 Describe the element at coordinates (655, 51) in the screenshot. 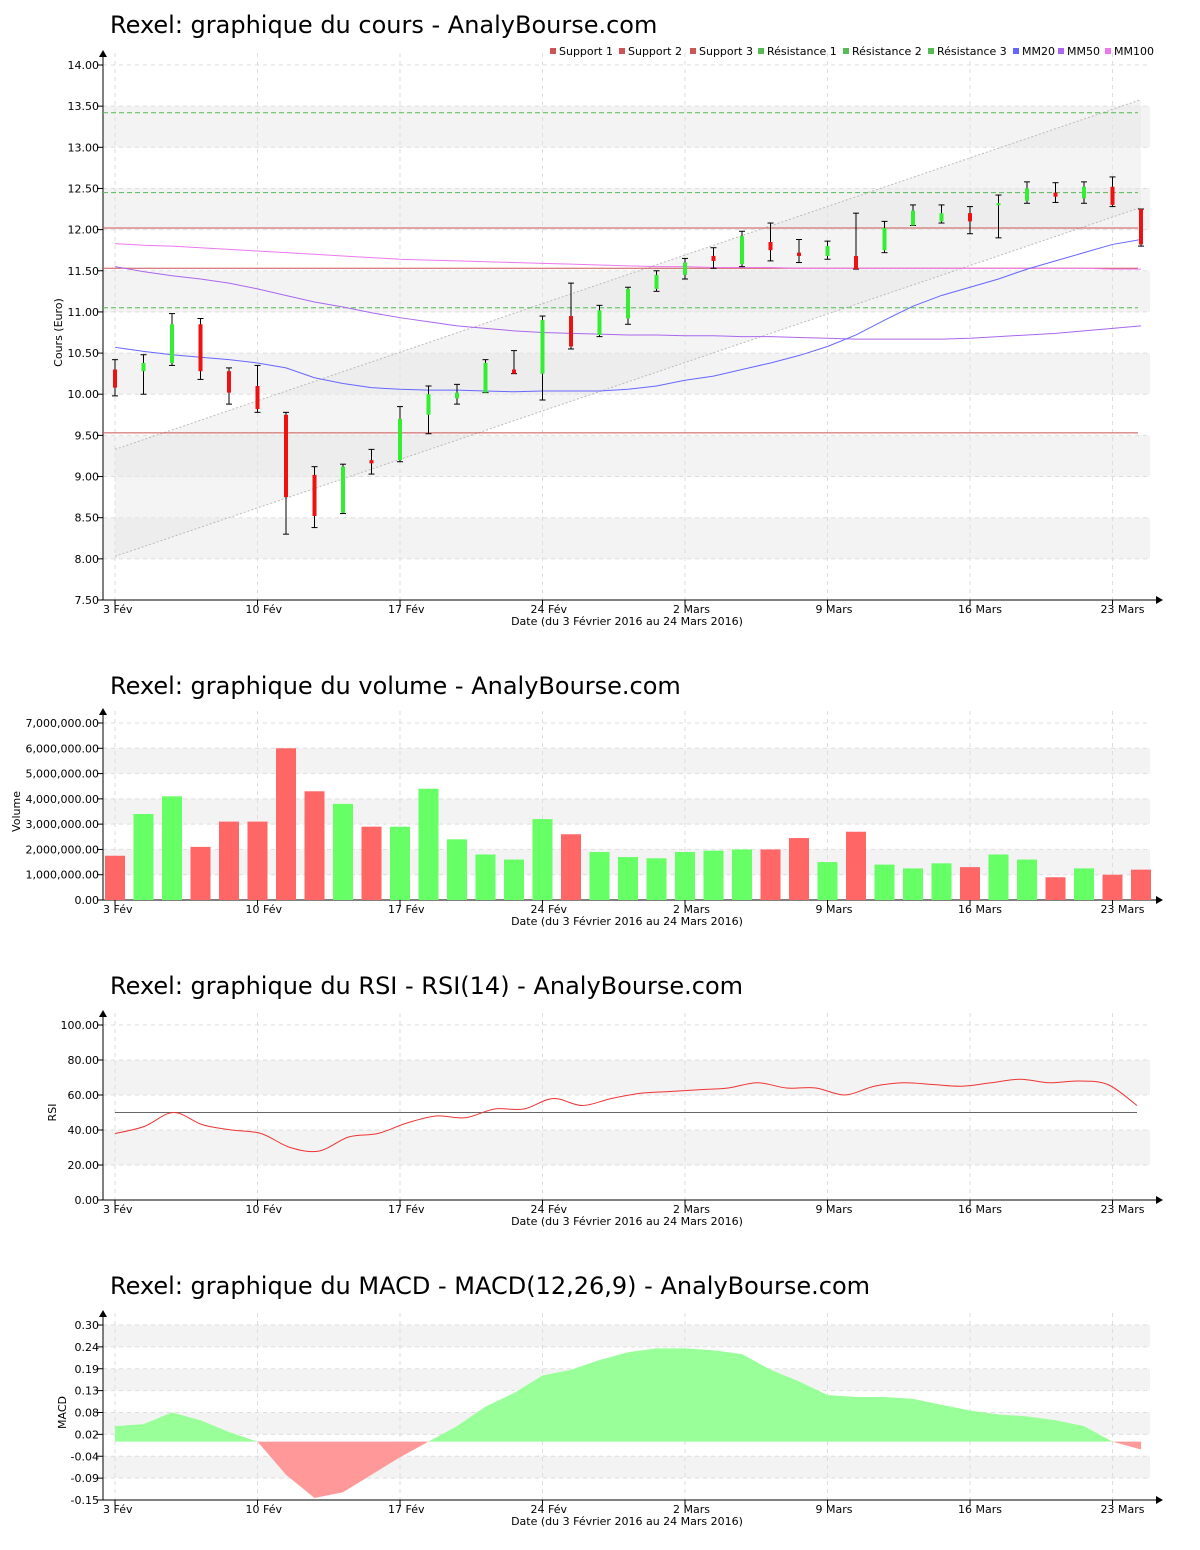

I see `legend-label: Support 2` at that location.